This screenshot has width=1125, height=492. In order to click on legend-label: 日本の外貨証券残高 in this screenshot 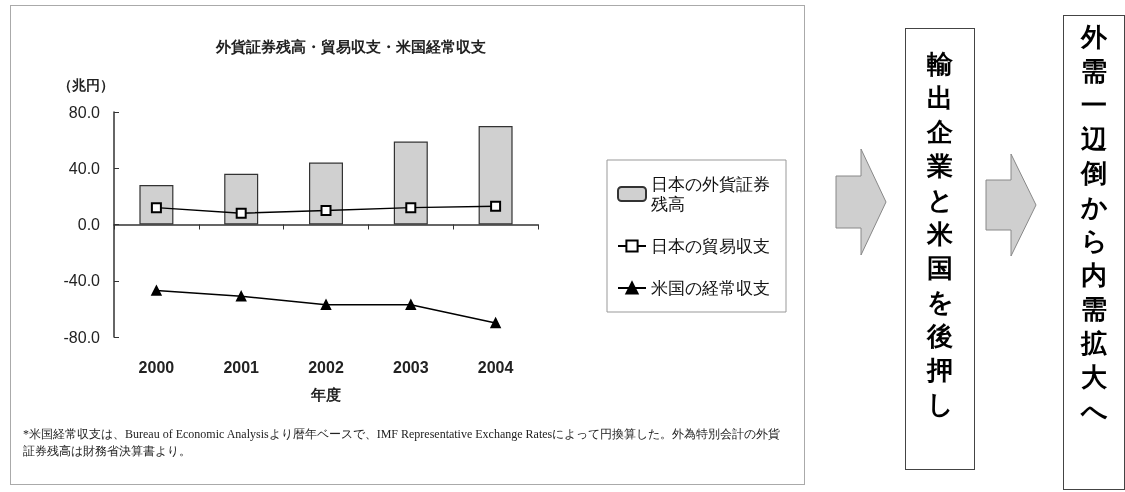, I will do `click(710, 194)`.